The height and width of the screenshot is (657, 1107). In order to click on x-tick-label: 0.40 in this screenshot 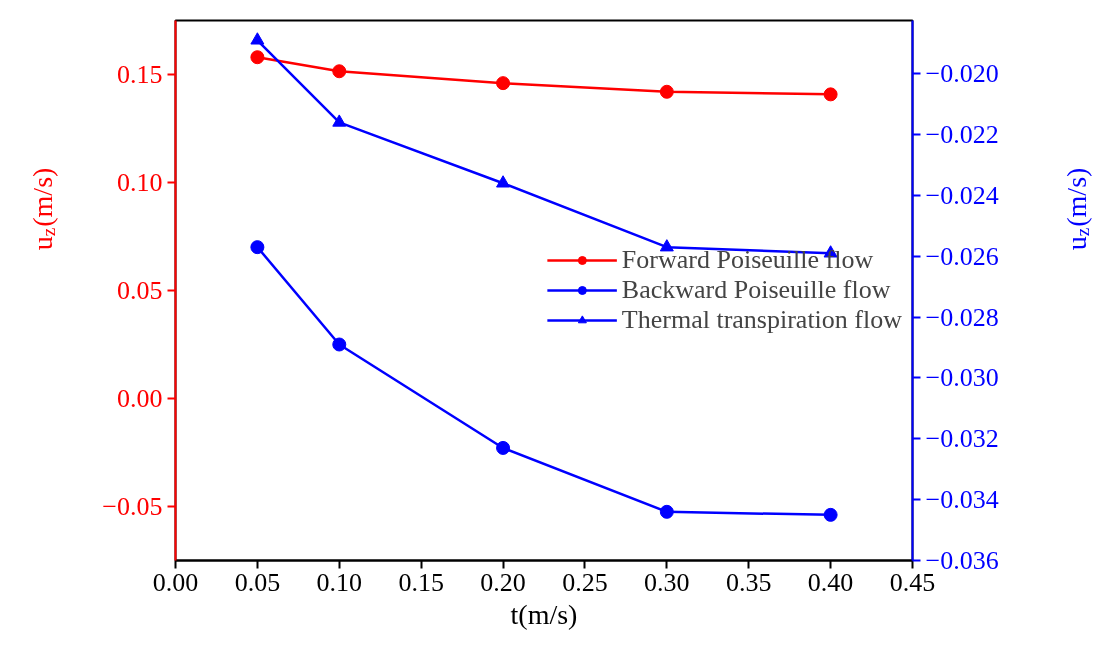, I will do `click(830, 582)`.